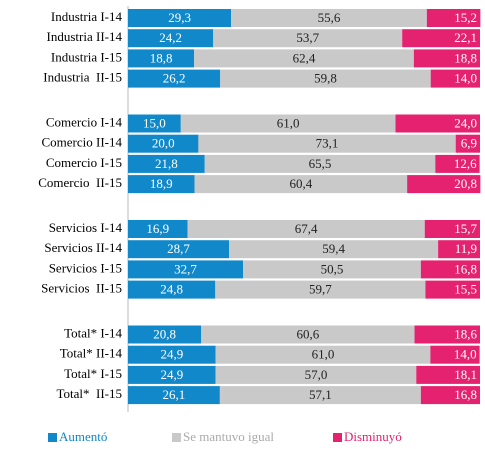  What do you see at coordinates (85, 36) in the screenshot?
I see `category-label: Industria II-14` at bounding box center [85, 36].